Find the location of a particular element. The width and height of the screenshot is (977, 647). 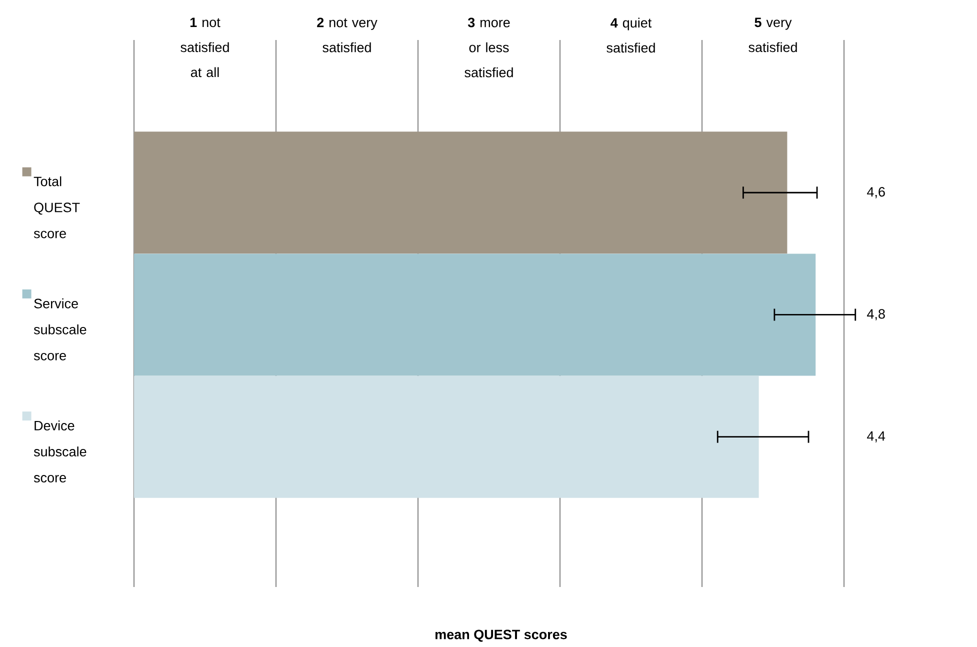

x-axis-title: mean QUEST scores is located at coordinates (501, 636).